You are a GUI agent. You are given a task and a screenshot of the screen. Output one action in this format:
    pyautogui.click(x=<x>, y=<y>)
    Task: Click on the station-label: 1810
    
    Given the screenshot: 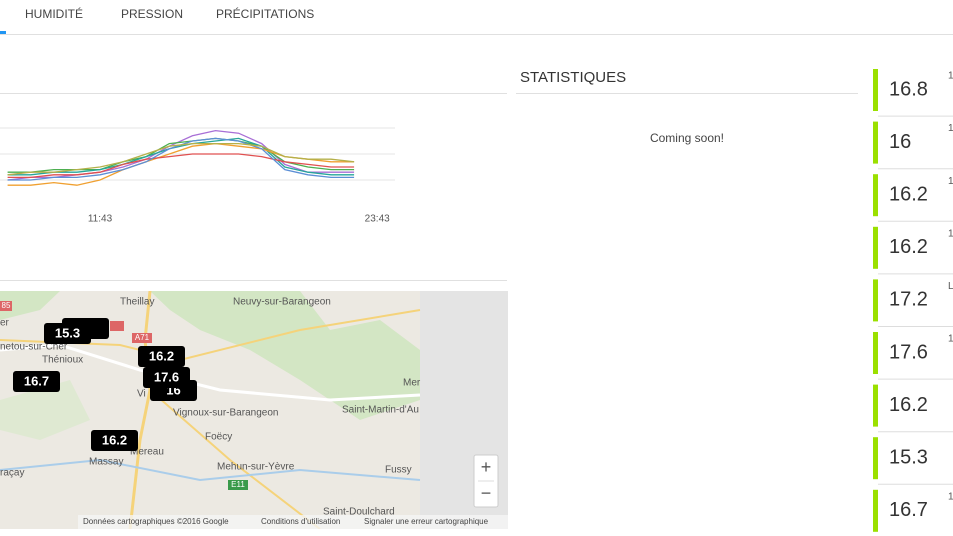 What is the action you would take?
    pyautogui.click(x=950, y=128)
    